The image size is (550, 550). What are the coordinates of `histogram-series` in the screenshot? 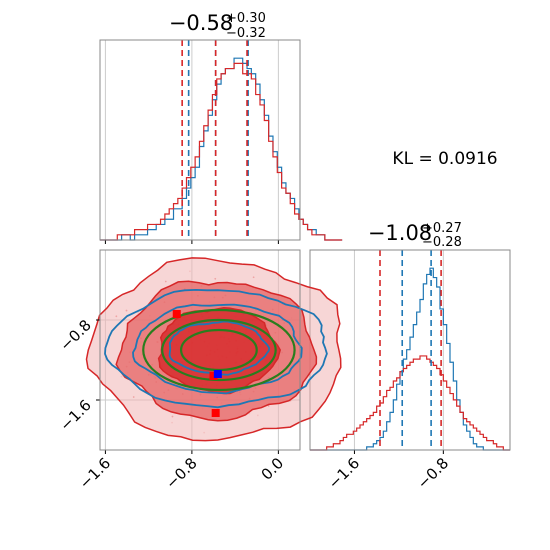 It's located at (221, 149).